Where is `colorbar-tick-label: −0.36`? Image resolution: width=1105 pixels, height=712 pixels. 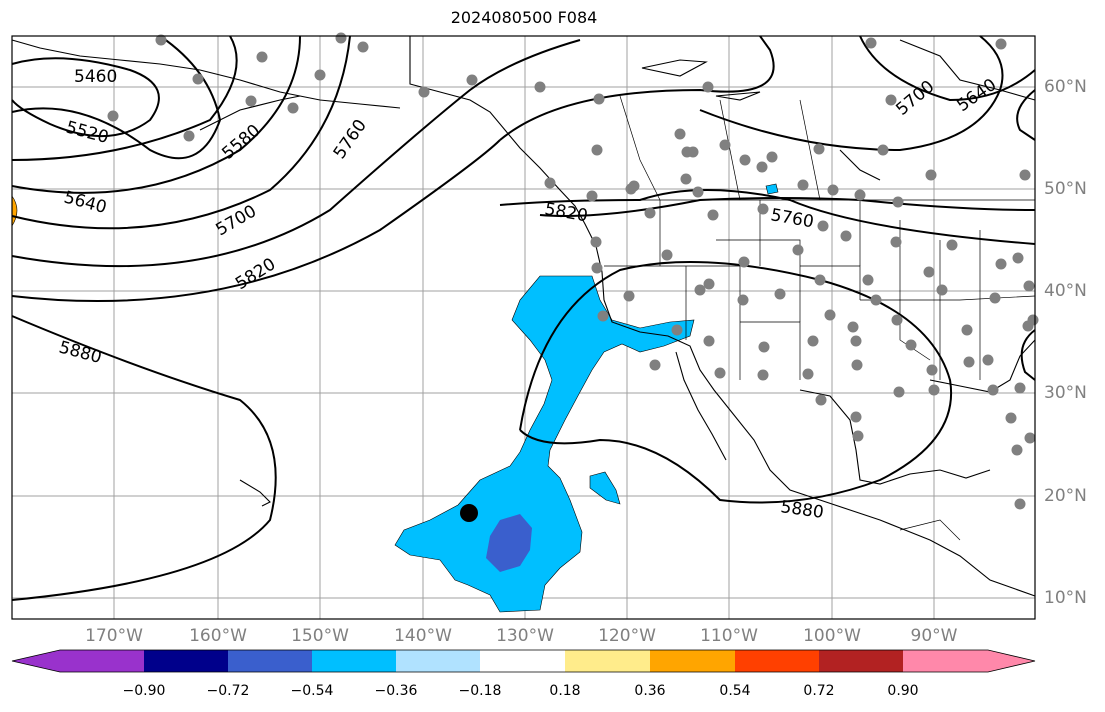
colorbar-tick-label: −0.36 is located at coordinates (396, 691).